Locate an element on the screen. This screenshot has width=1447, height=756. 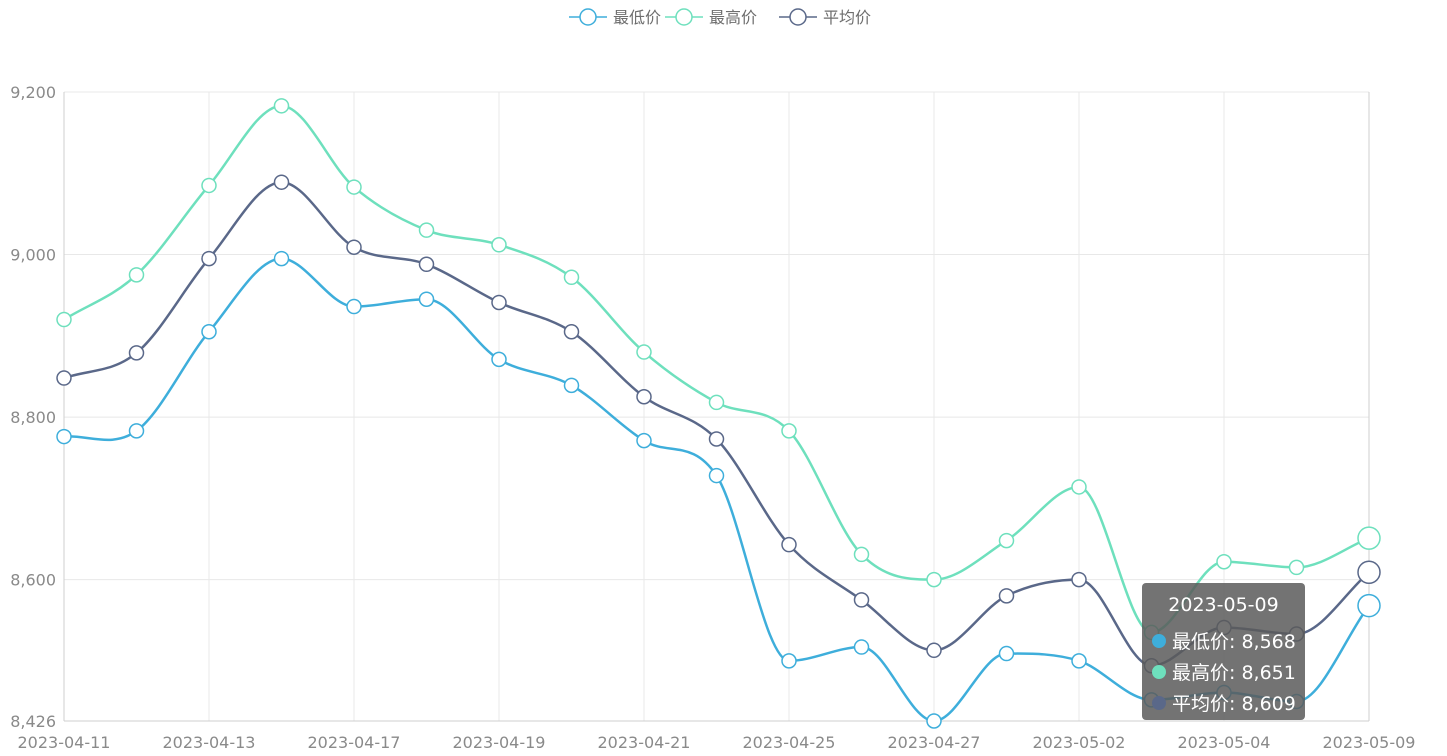
tooltip-row-min: 最低价: 8,568 is located at coordinates (1228, 640).